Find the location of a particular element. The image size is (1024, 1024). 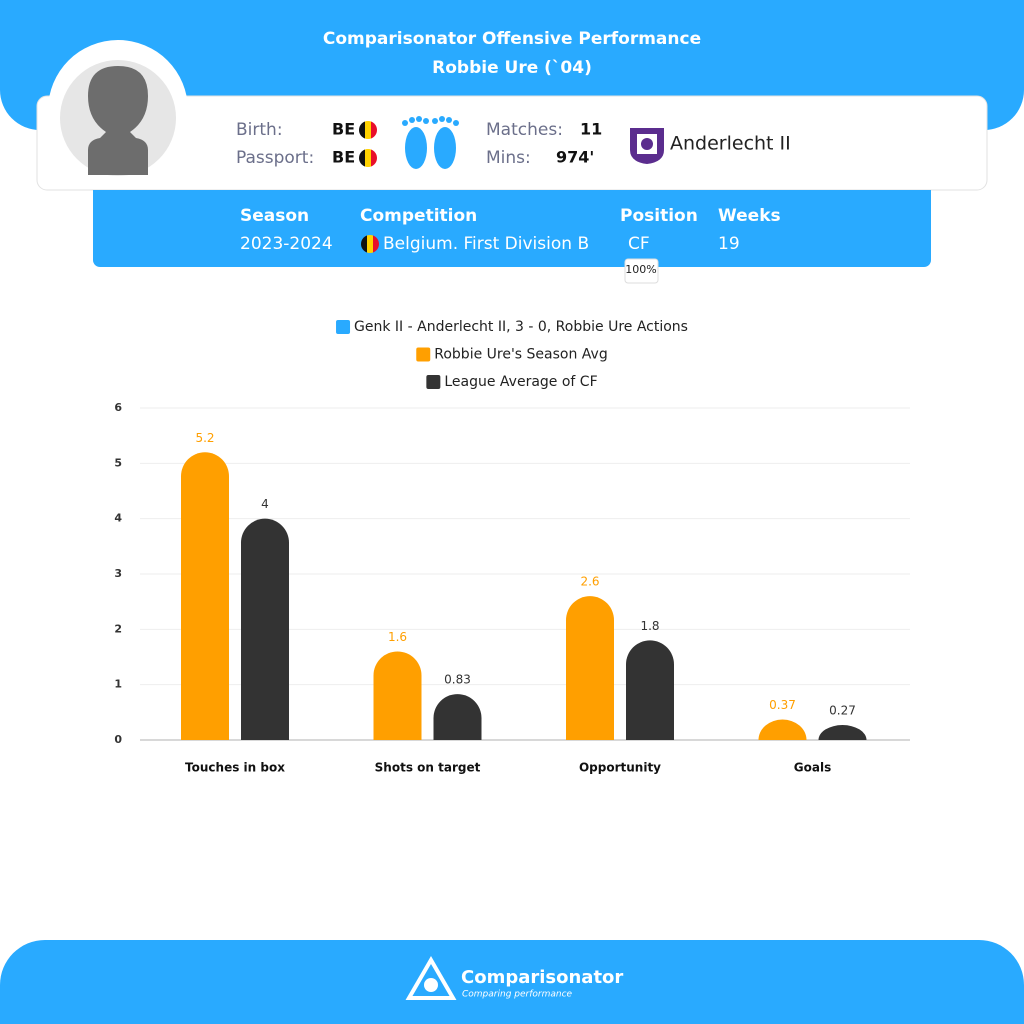

brand: Comparisonator is located at coordinates (542, 977).